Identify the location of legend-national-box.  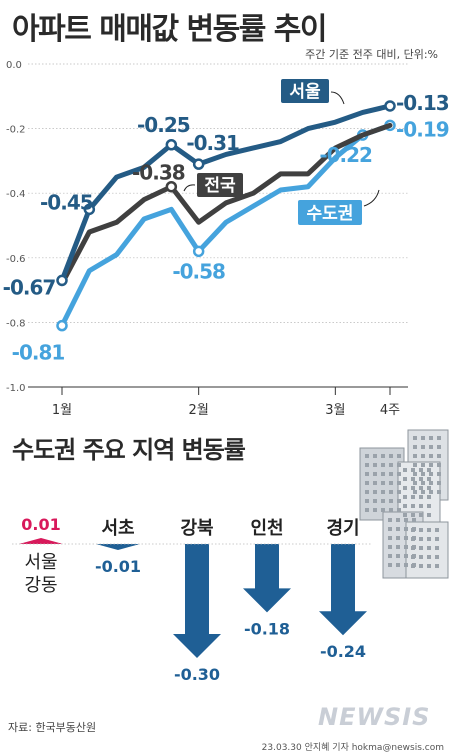
(220, 185).